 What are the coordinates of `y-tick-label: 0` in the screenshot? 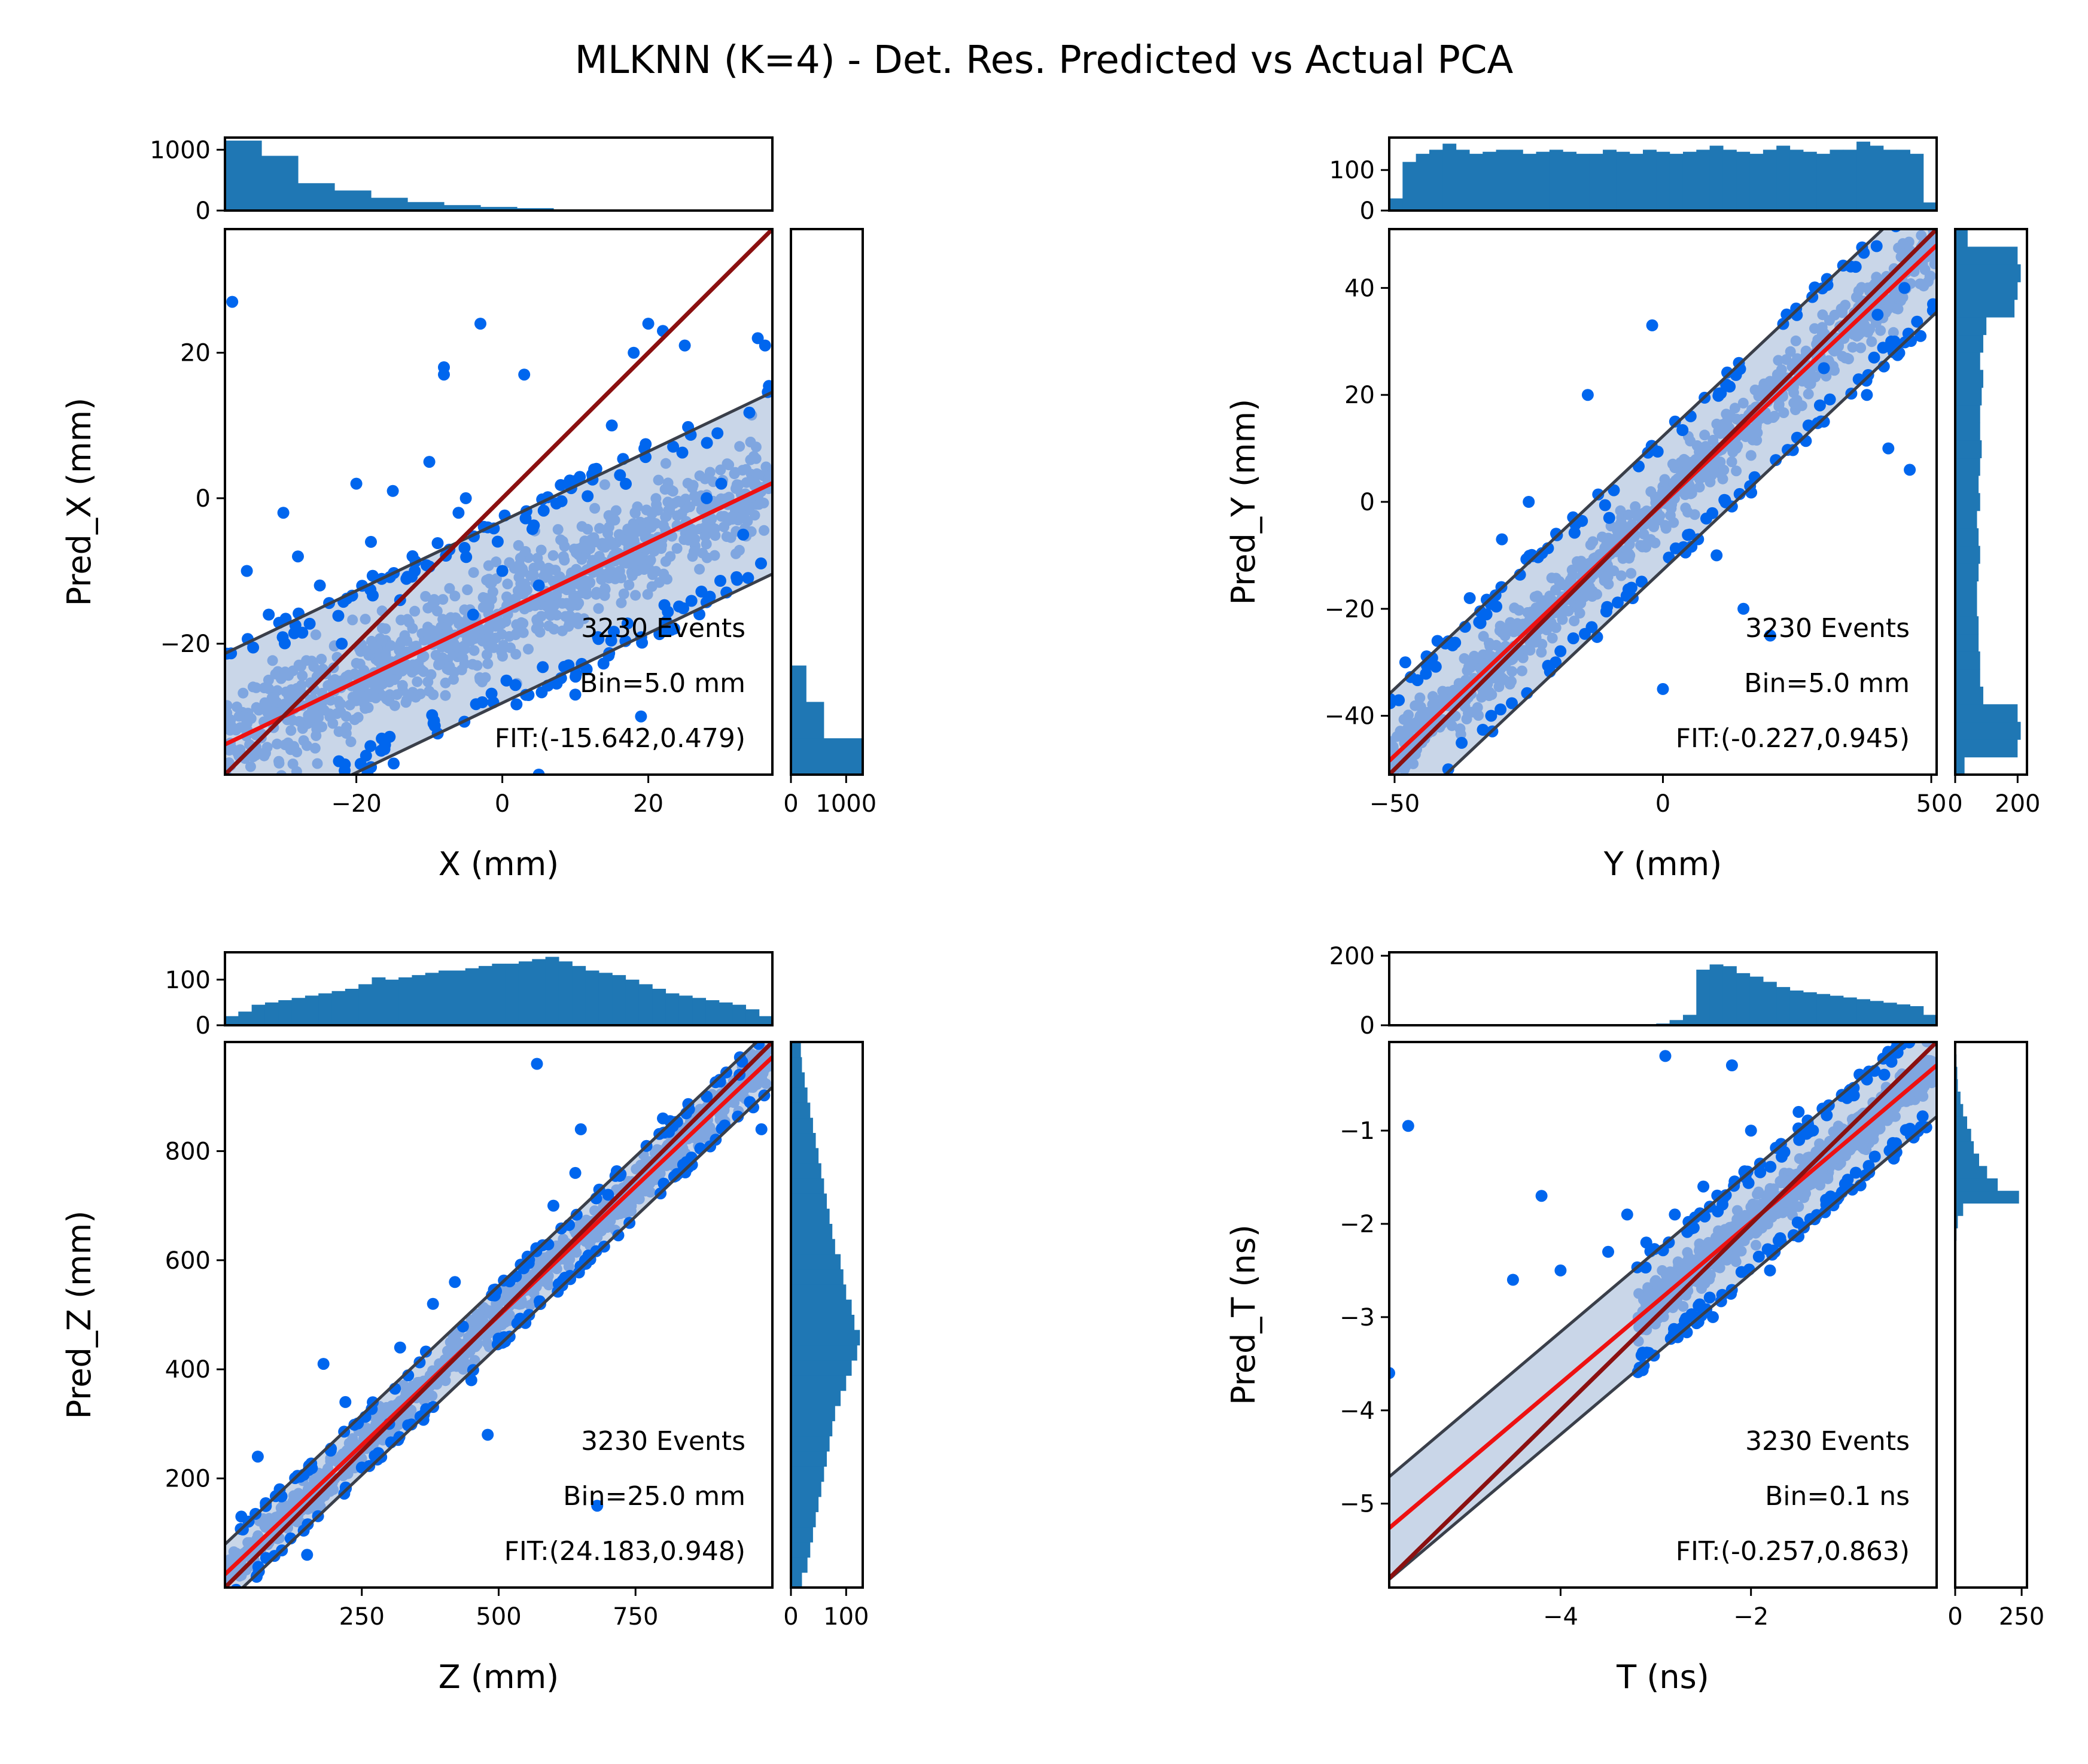 It's located at (1368, 502).